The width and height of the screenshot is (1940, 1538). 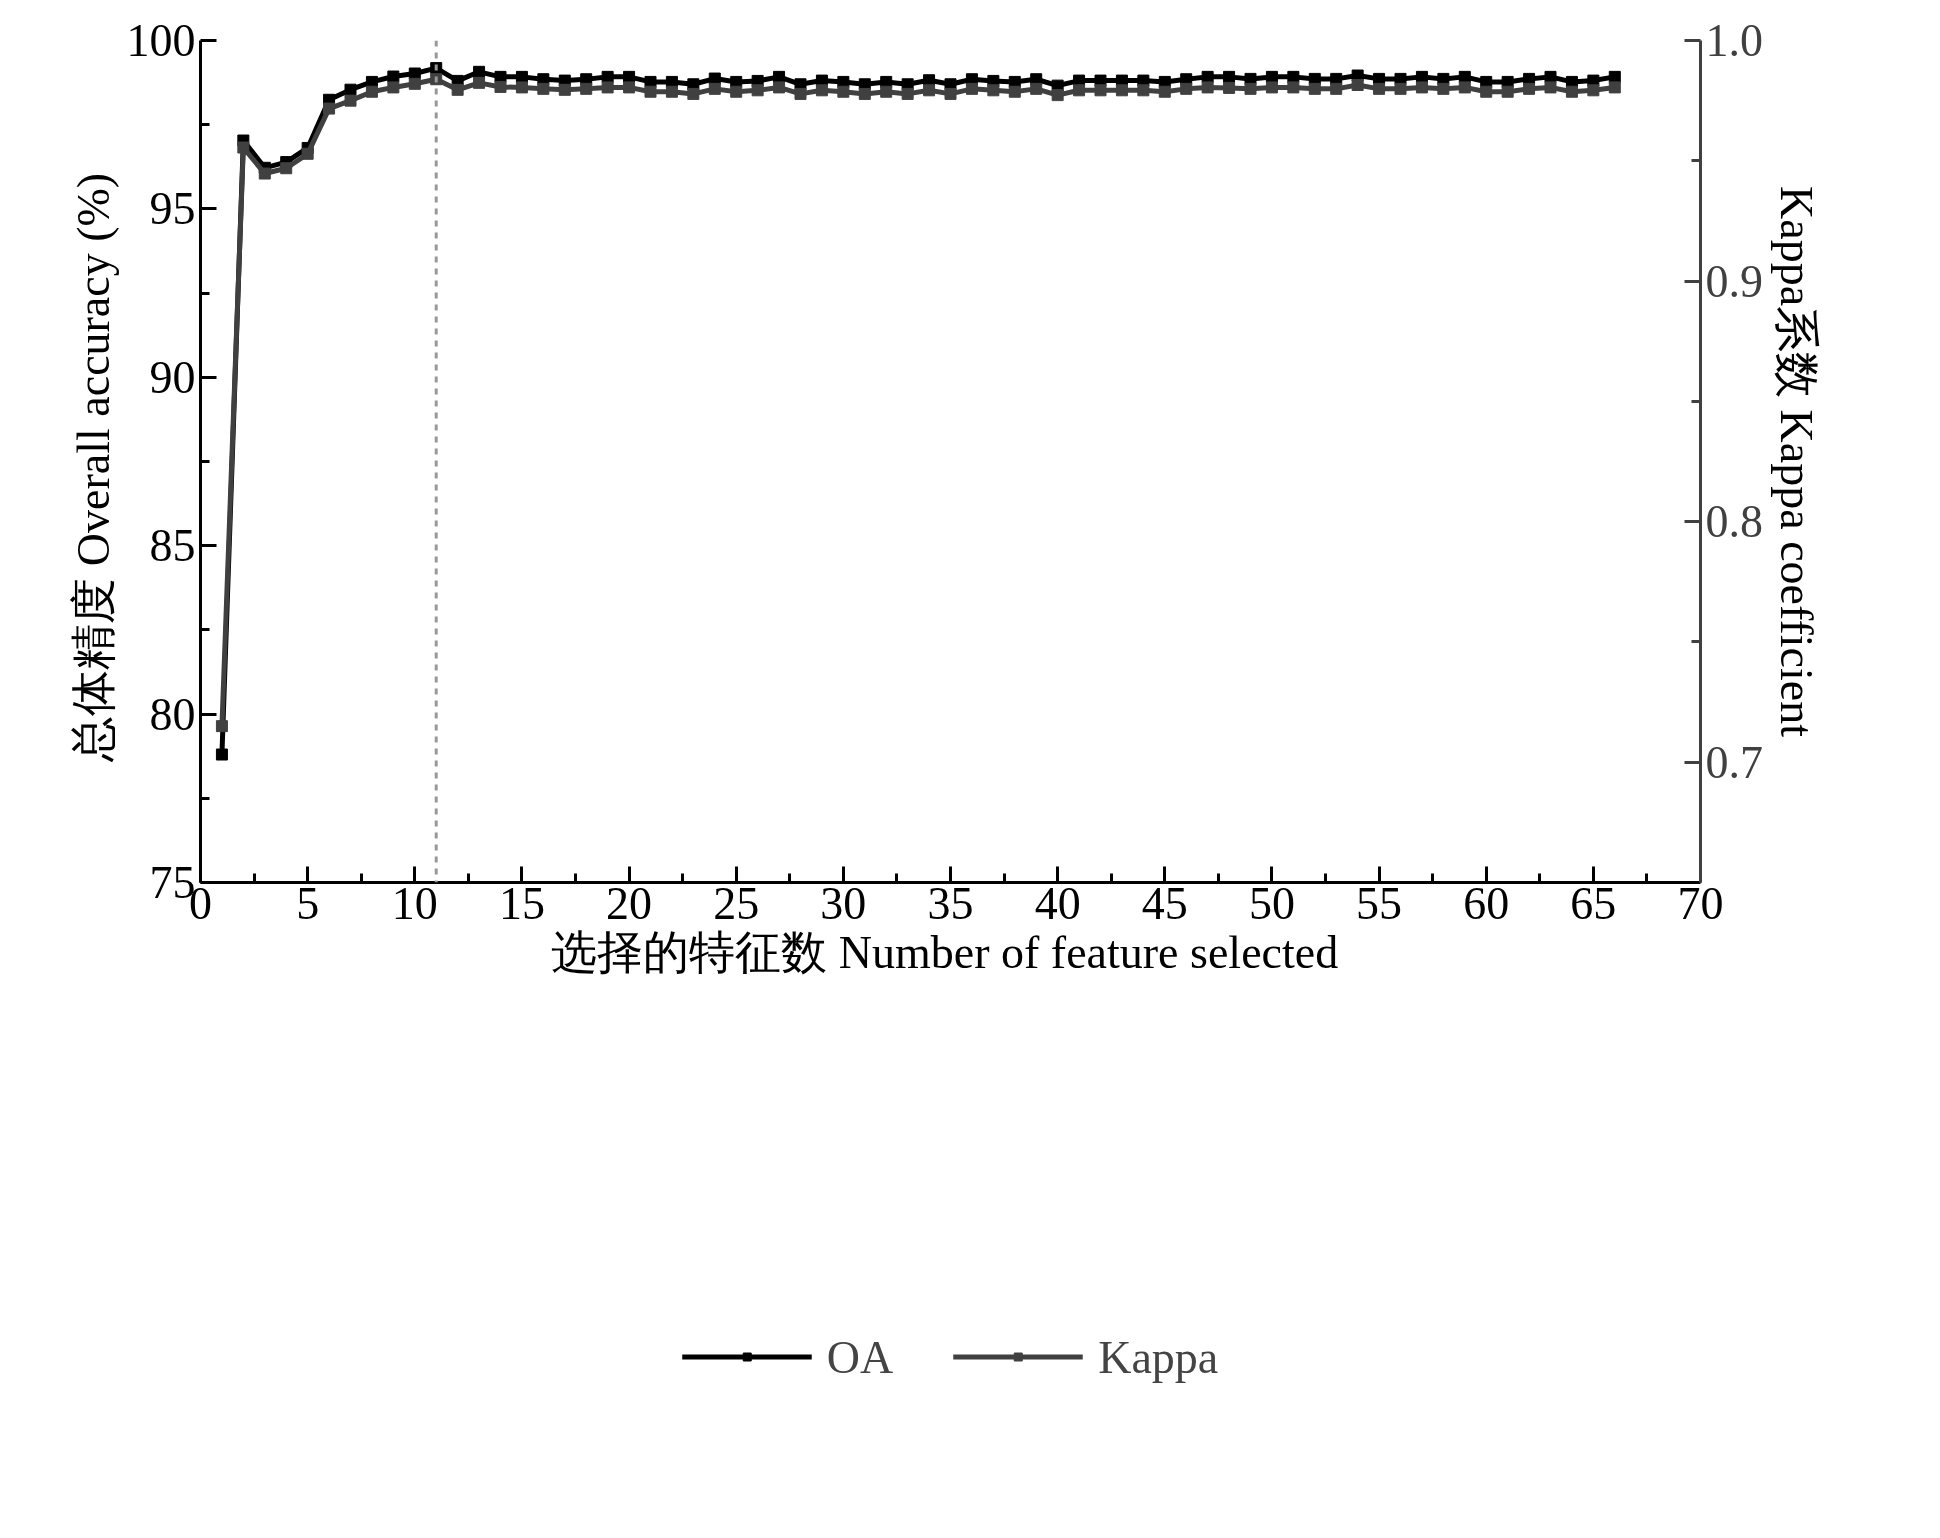 What do you see at coordinates (843, 903) in the screenshot?
I see `x-tick-label: 30` at bounding box center [843, 903].